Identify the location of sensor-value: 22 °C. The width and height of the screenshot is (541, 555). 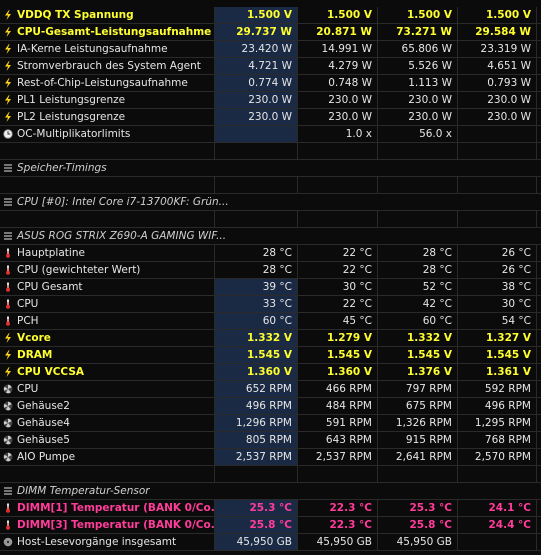
(338, 253).